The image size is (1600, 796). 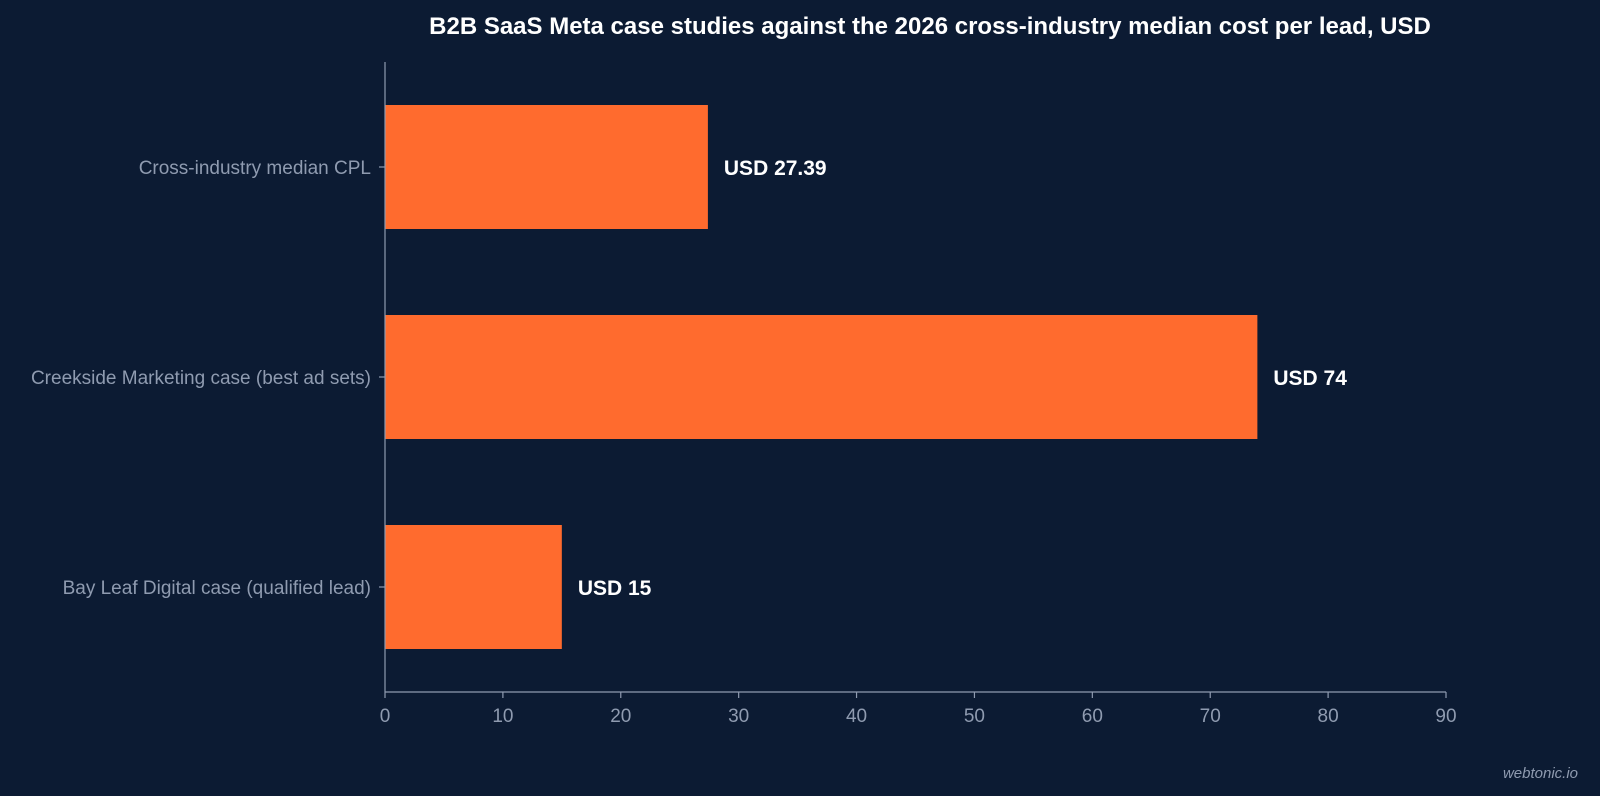 What do you see at coordinates (385, 716) in the screenshot?
I see `x-tick-label-0: 0` at bounding box center [385, 716].